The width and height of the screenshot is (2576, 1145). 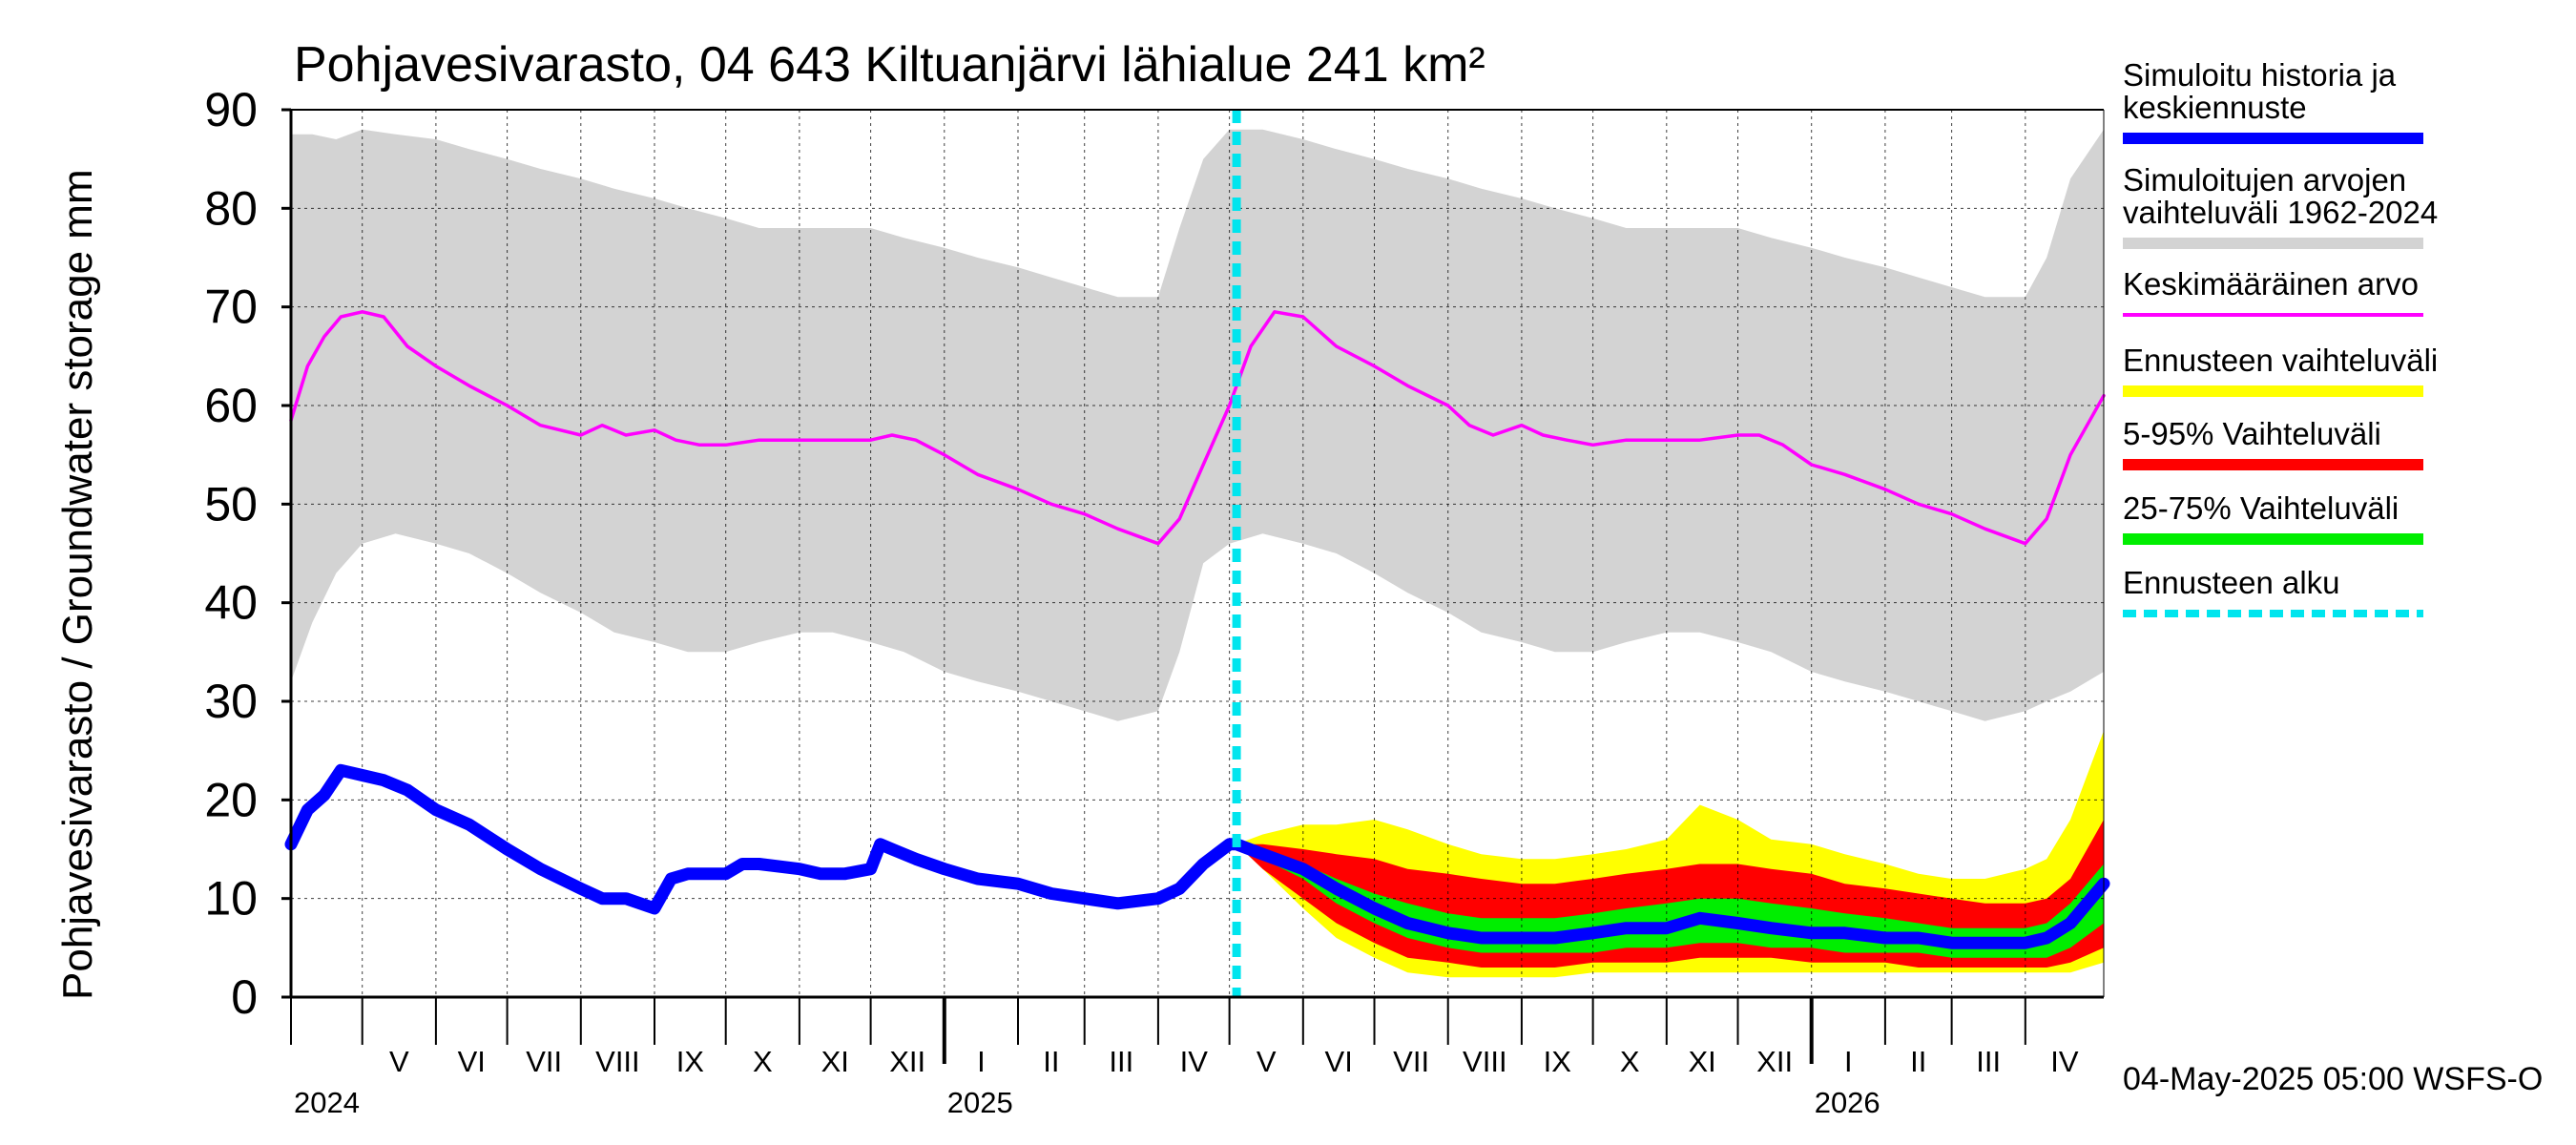 I want to click on history-forecast-line, so click(x=1197, y=856).